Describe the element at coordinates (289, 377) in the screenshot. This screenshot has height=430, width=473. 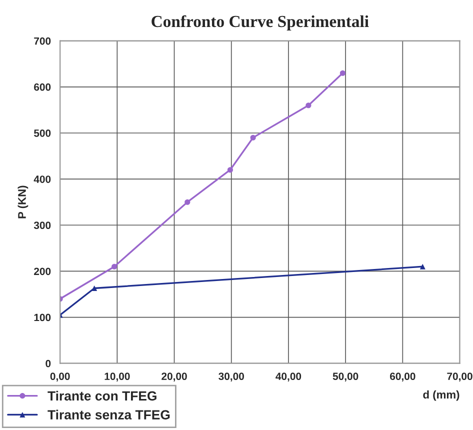
I see `x-tick-label: 40,00` at that location.